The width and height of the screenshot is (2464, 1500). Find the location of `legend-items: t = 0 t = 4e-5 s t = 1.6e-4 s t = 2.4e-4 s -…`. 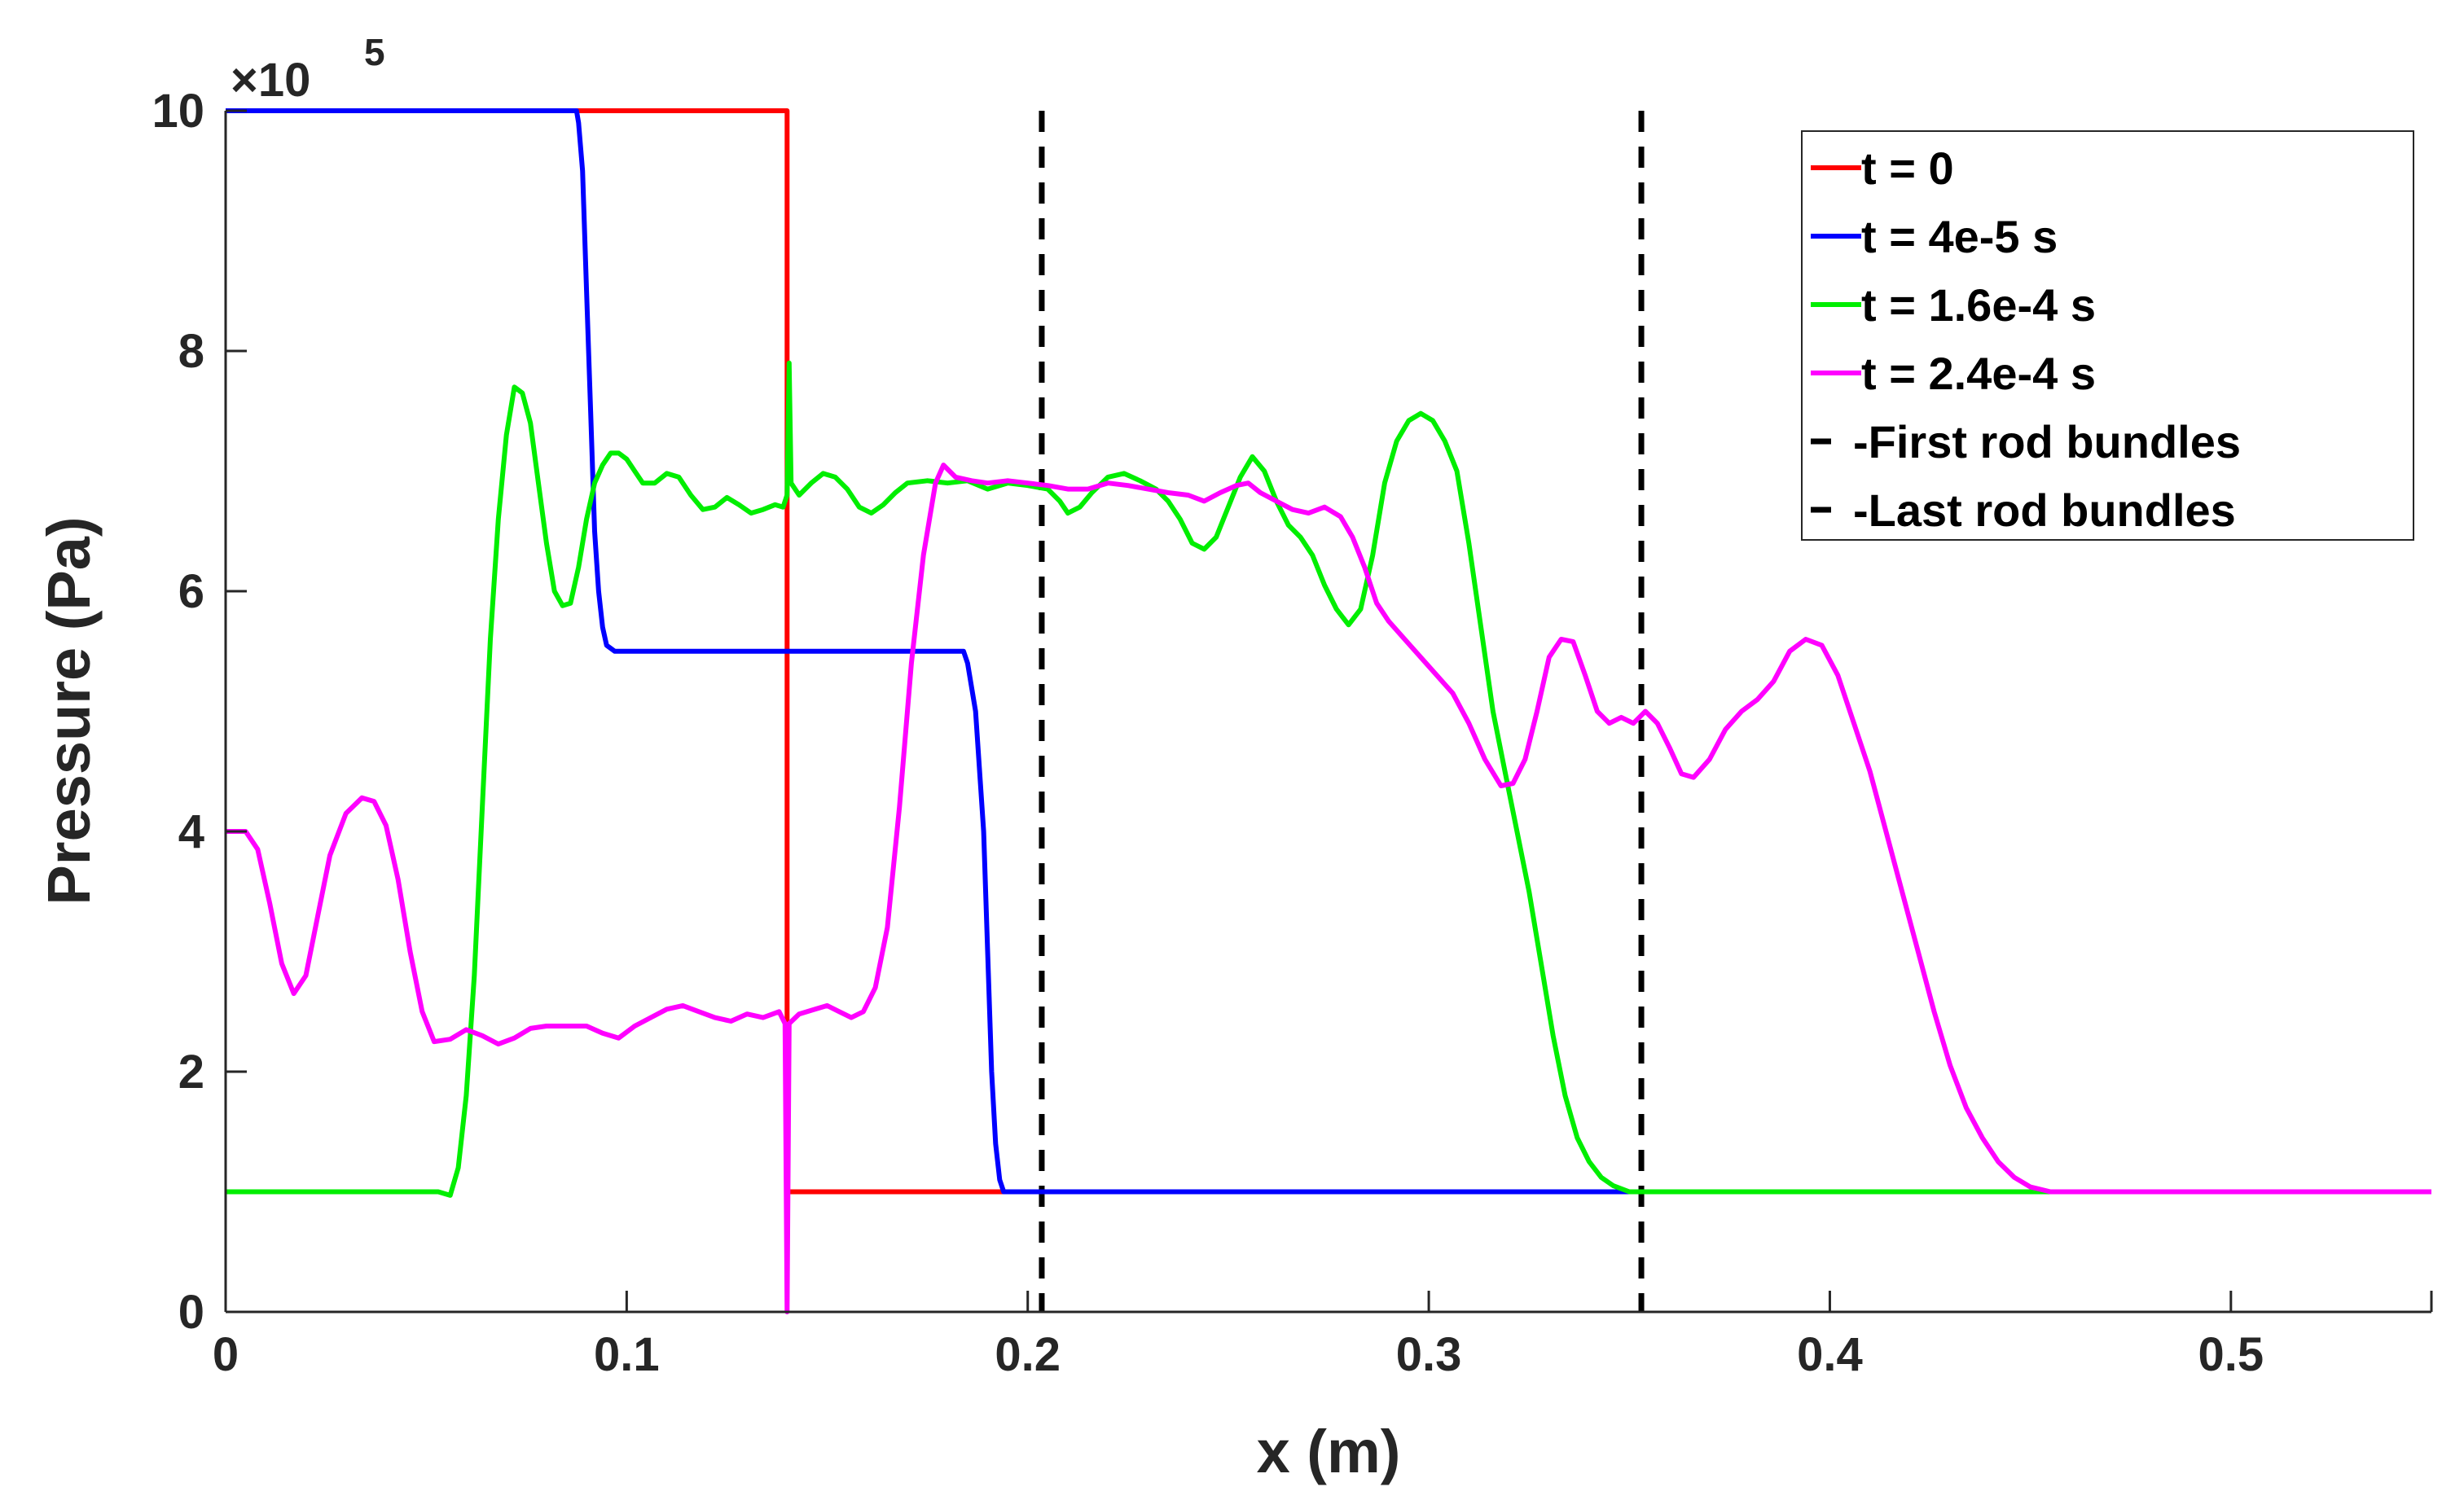

legend-items: t = 0 t = 4e-5 s t = 1.6e-4 s t = 2.4e-4 s -… is located at coordinates (2026, 339).